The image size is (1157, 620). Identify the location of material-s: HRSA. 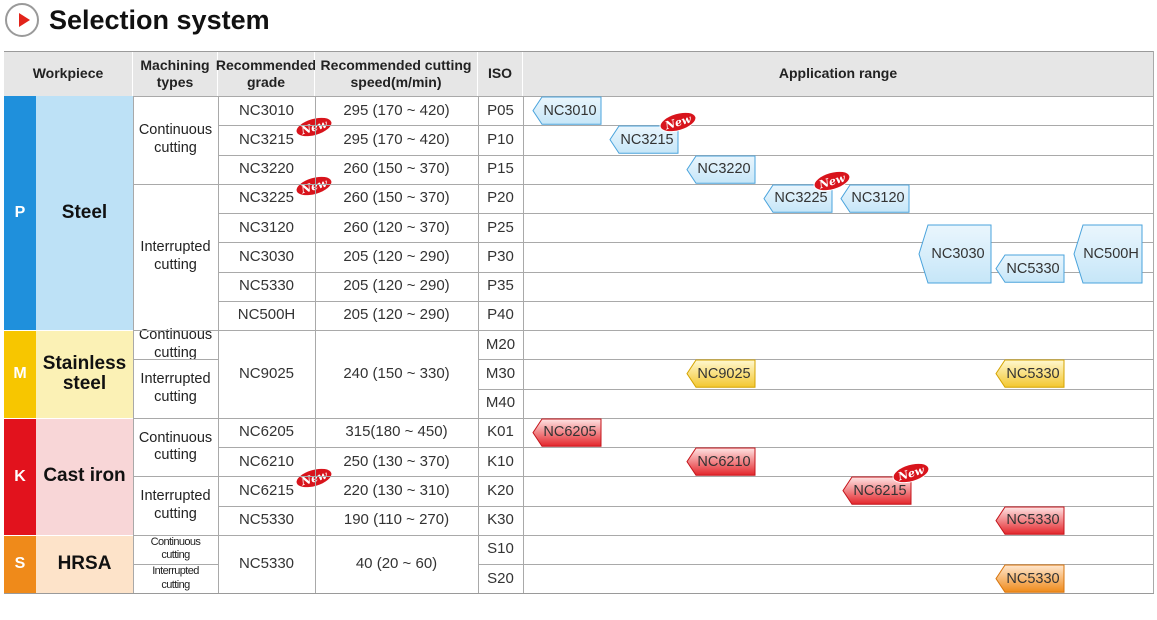
(84, 564).